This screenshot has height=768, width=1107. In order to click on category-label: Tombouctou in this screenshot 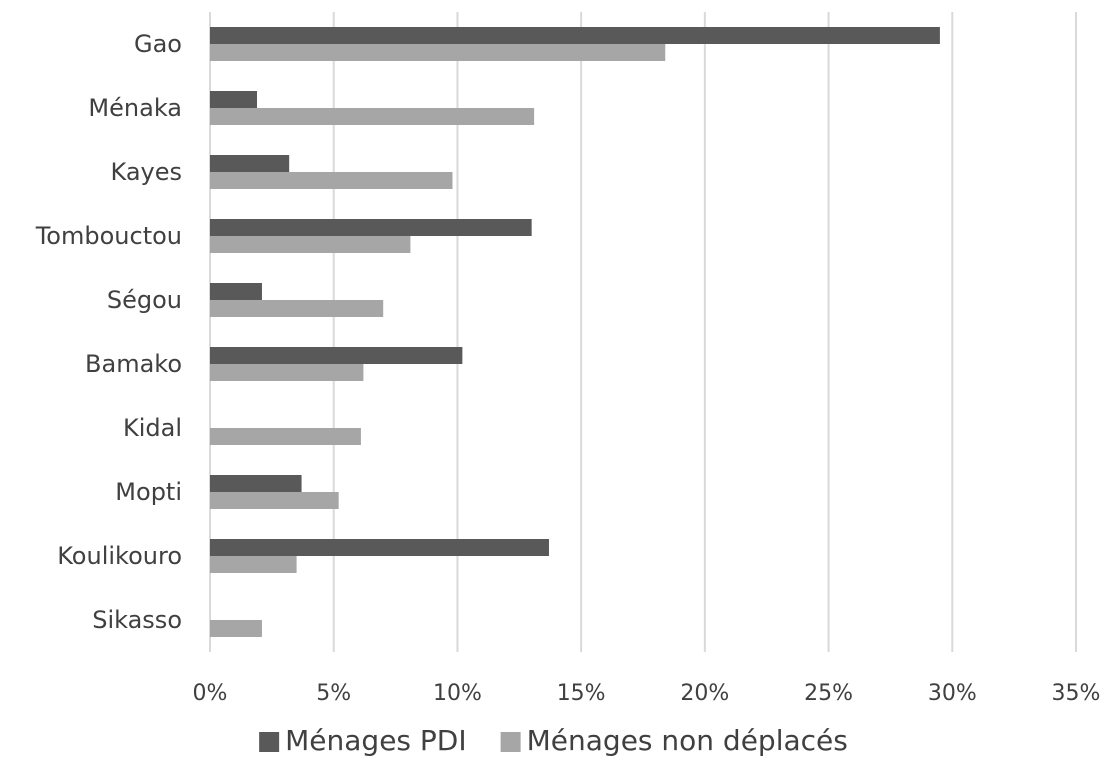, I will do `click(108, 236)`.